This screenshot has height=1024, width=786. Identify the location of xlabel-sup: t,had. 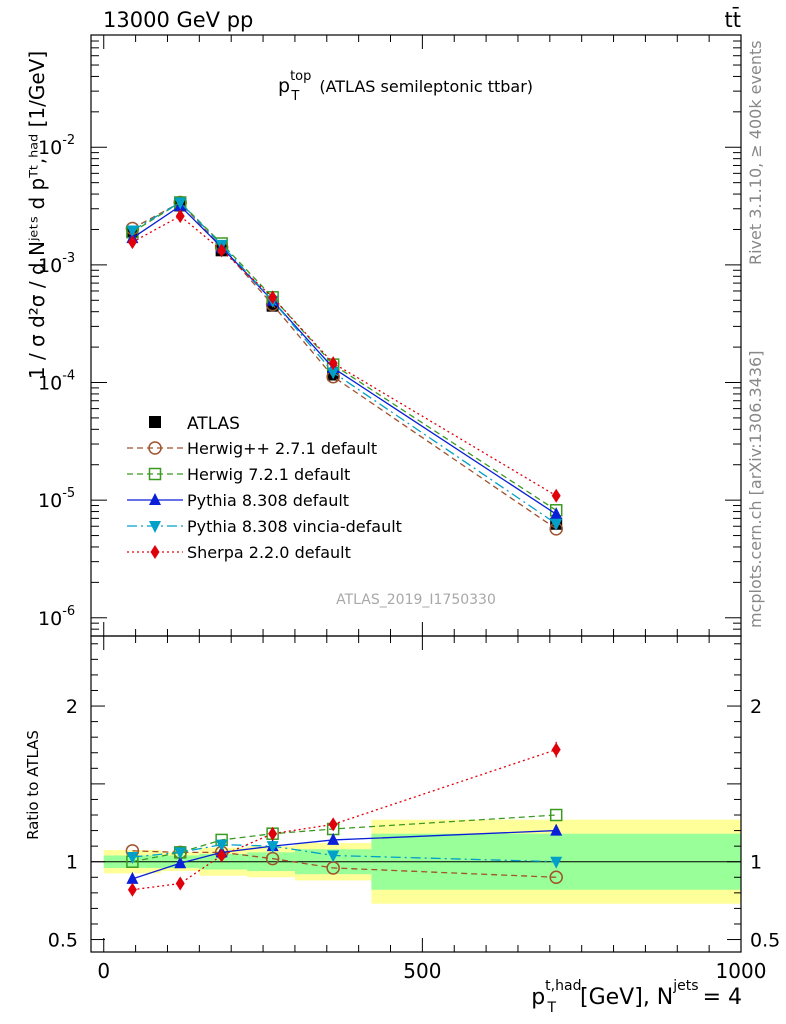
(563, 986).